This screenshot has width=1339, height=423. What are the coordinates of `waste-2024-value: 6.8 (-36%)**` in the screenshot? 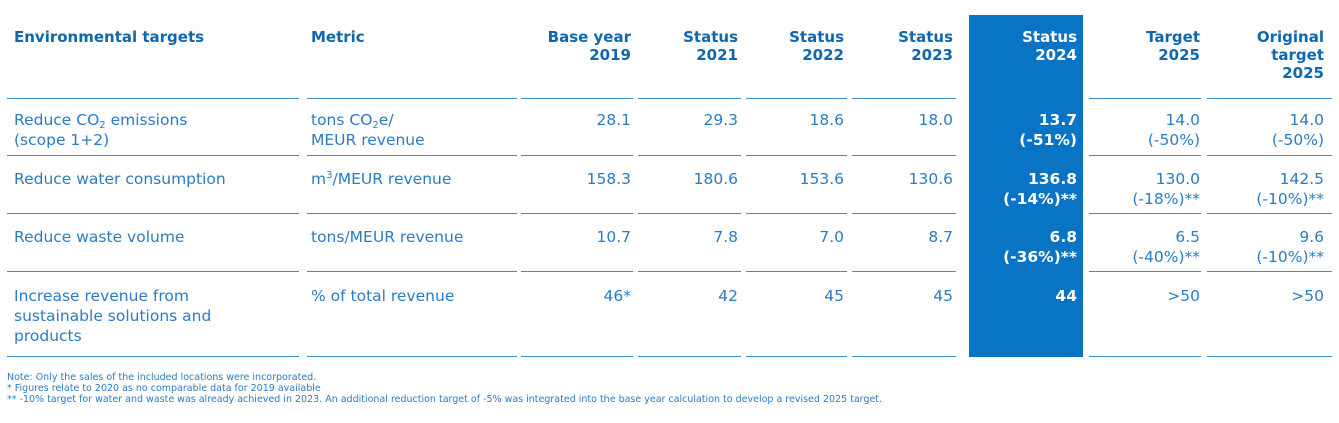 It's located at (1026, 247).